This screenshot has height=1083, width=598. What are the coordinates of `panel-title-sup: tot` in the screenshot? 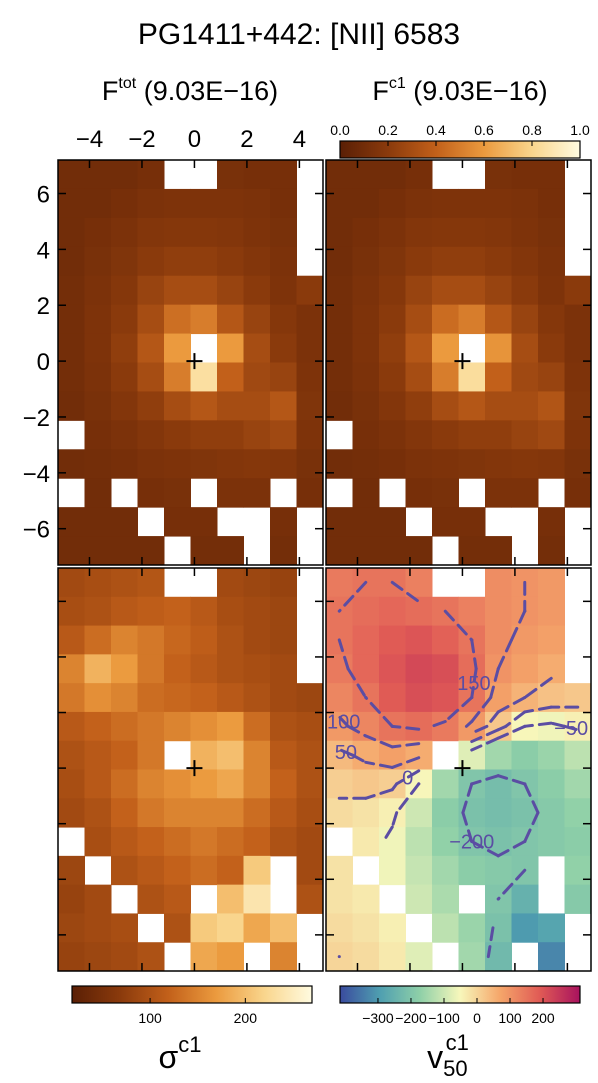 It's located at (127, 83).